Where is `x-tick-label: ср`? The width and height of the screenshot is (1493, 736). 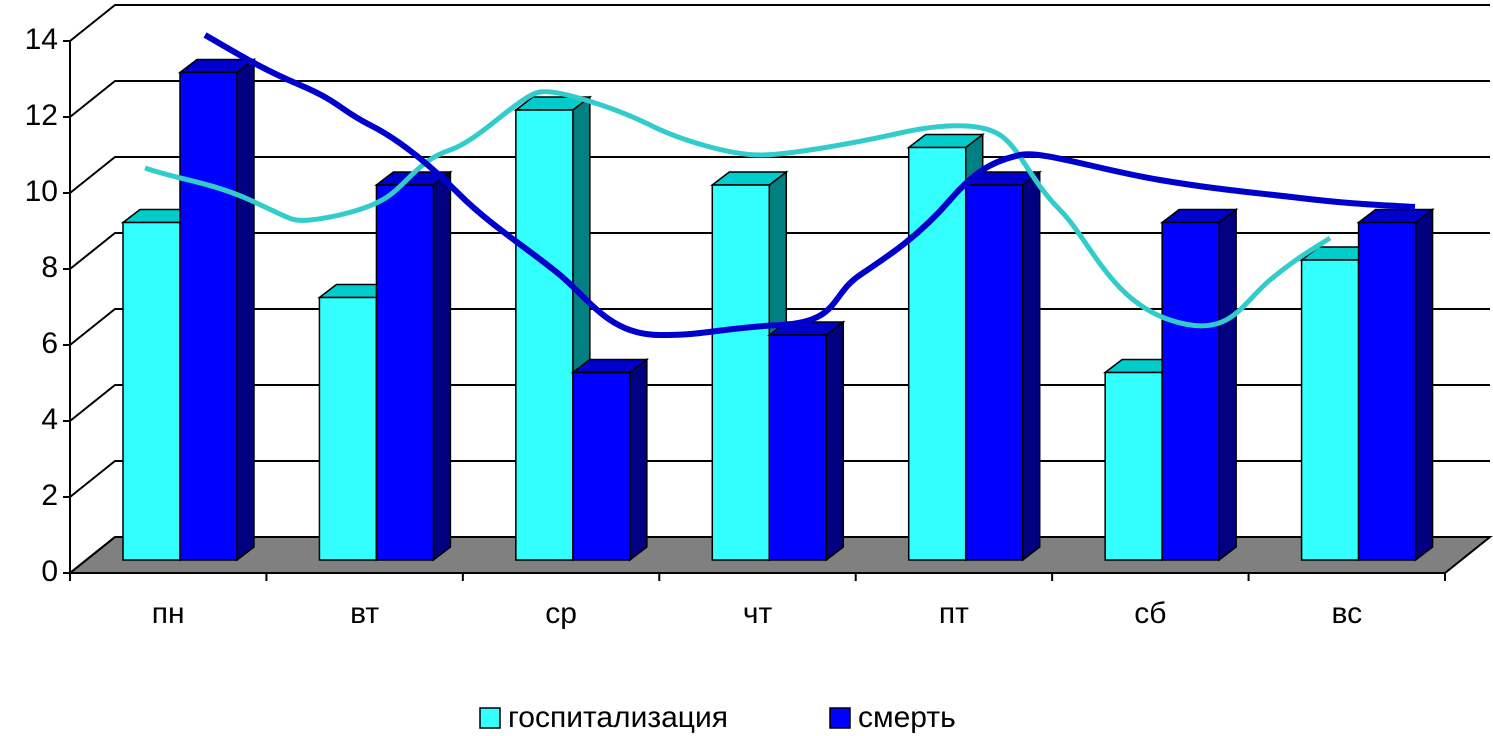 x-tick-label: ср is located at coordinates (561, 613).